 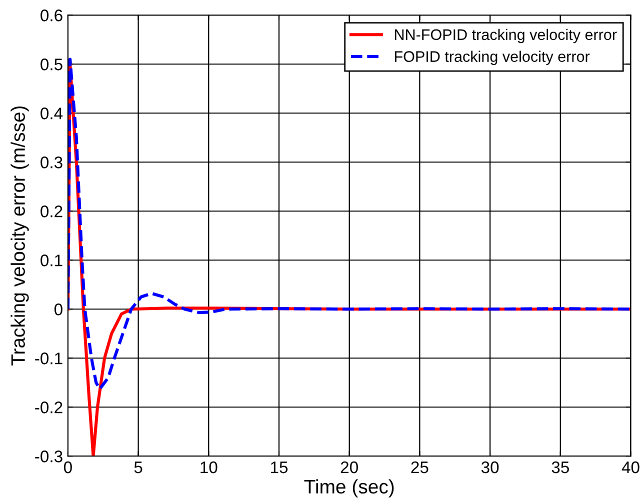 I want to click on y-tick-label: 0.4, so click(x=51, y=114).